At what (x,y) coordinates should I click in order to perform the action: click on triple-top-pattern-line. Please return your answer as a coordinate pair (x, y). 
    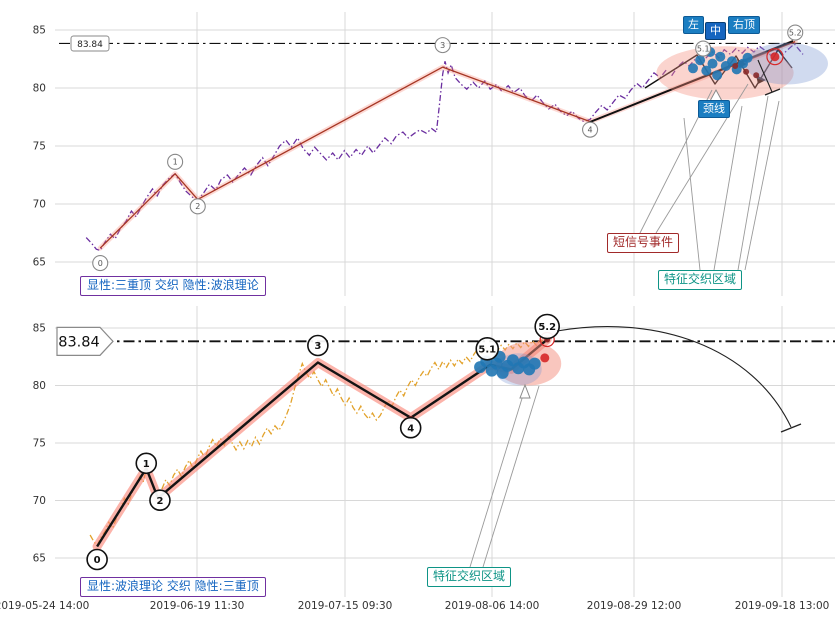
    Looking at the image, I should click on (718, 69).